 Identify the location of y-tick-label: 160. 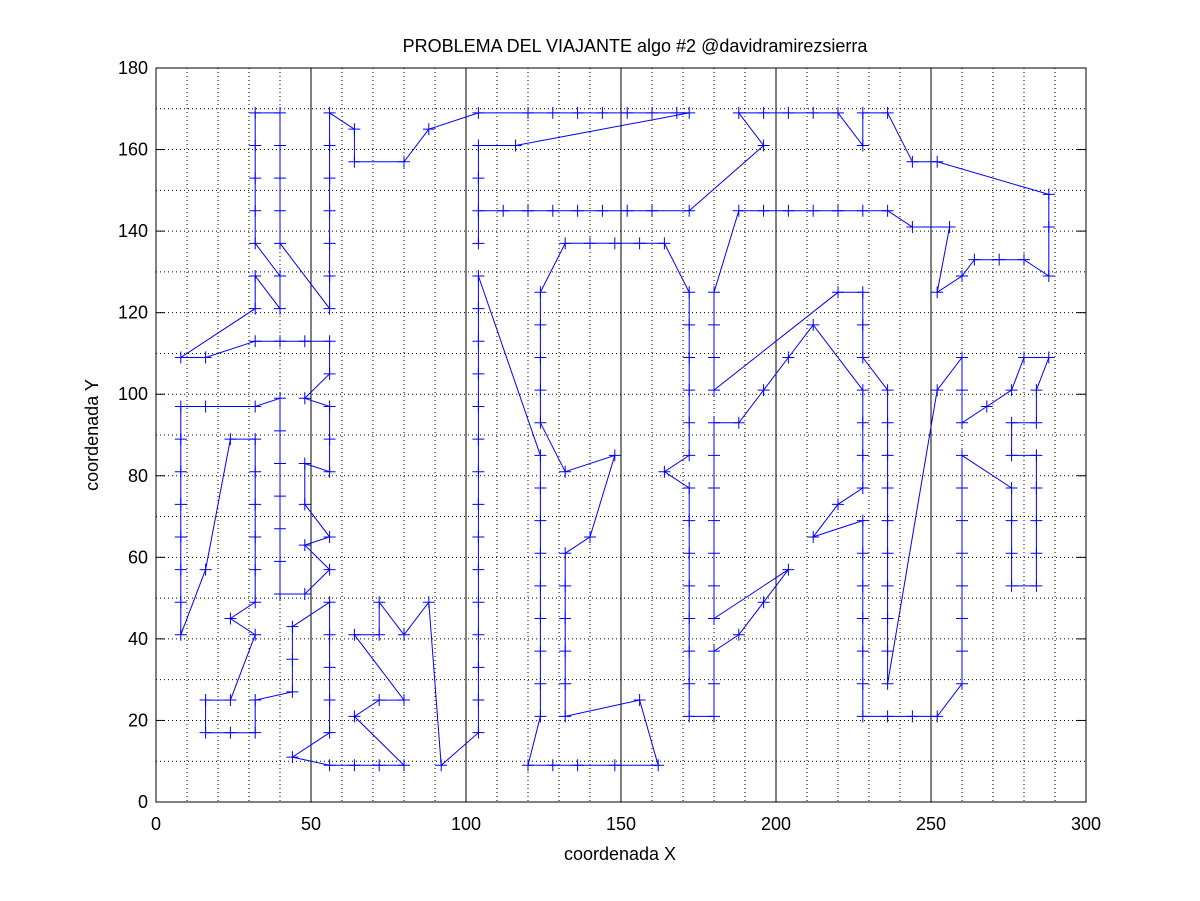
(133, 150).